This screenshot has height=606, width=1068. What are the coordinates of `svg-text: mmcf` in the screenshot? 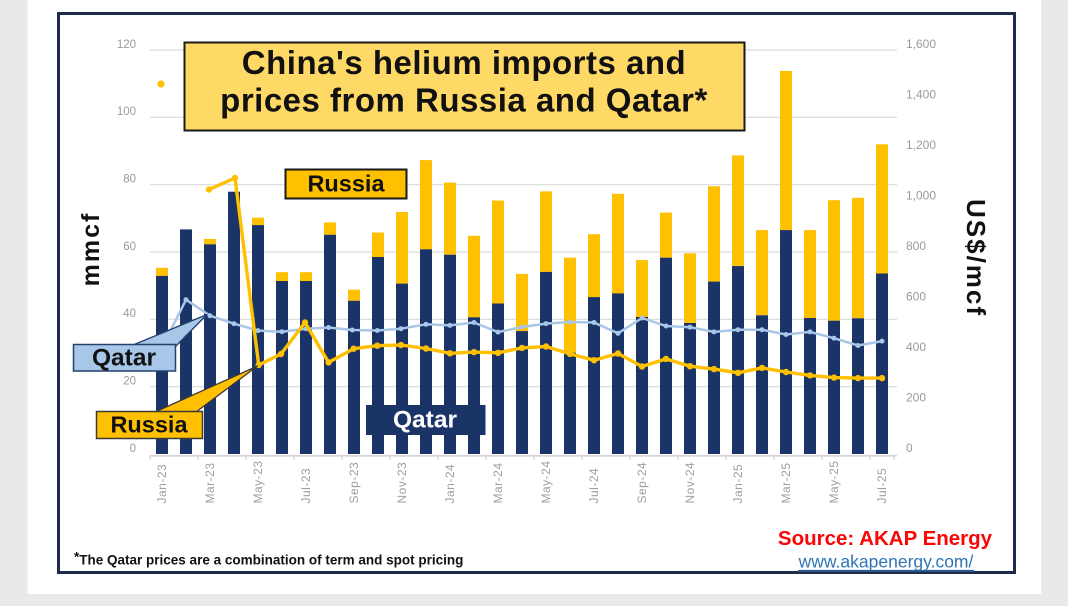 It's located at (91, 249).